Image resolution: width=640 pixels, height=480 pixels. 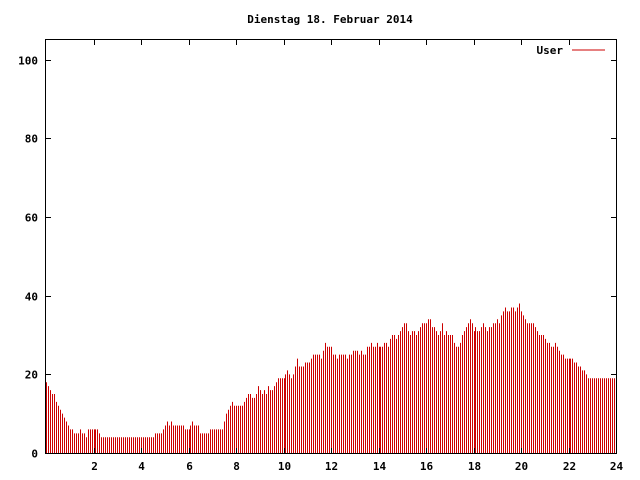 I want to click on x-tick-label: 4, so click(x=141, y=466).